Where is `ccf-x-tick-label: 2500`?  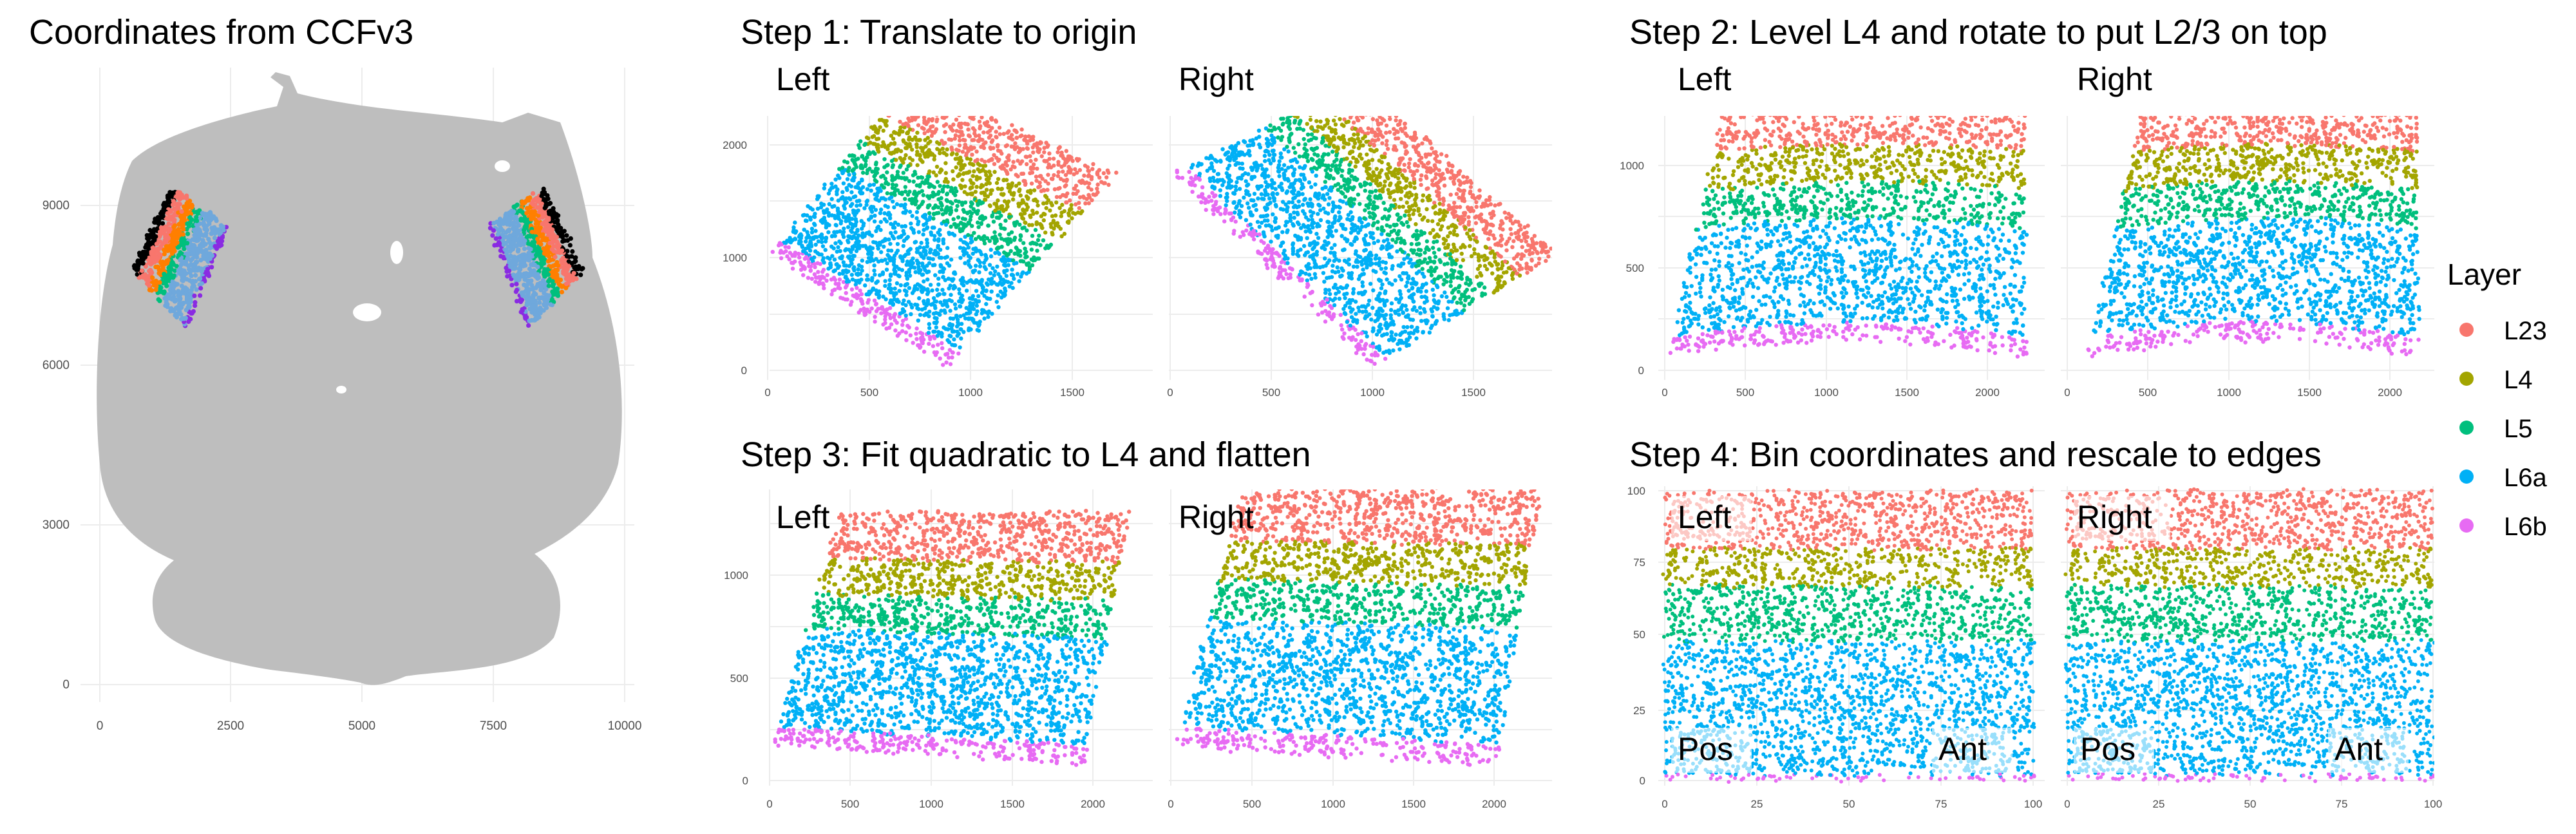
ccf-x-tick-label: 2500 is located at coordinates (231, 726).